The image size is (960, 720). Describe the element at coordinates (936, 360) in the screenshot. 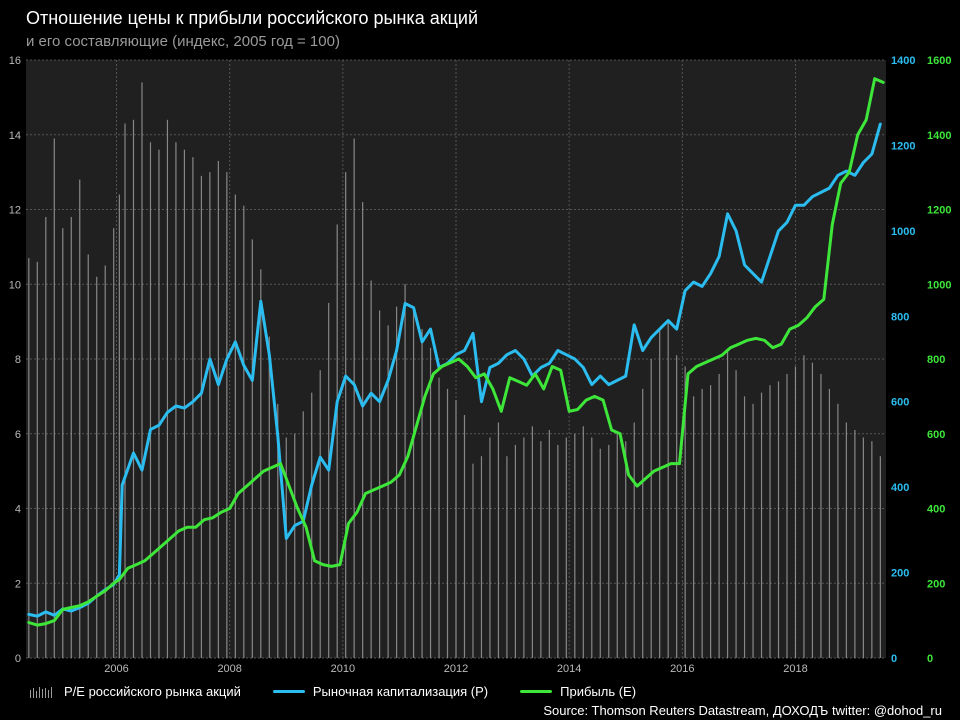

I see `y-right-earnings-tick-label: 800` at that location.